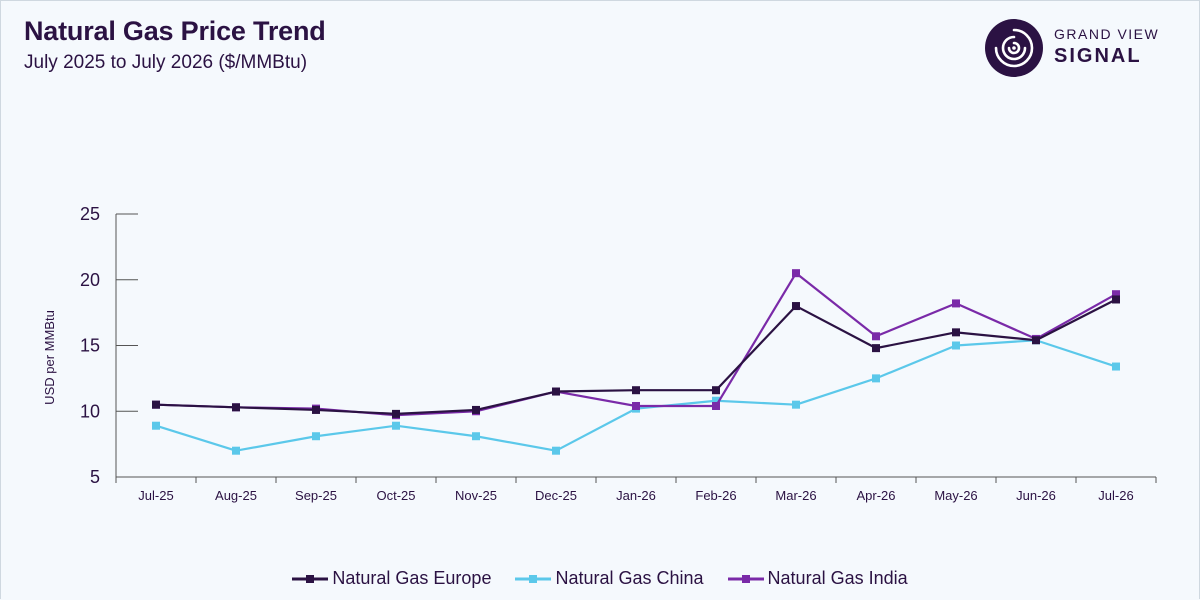 This screenshot has width=1200, height=600. I want to click on x-tick-label: Aug-25, so click(236, 495).